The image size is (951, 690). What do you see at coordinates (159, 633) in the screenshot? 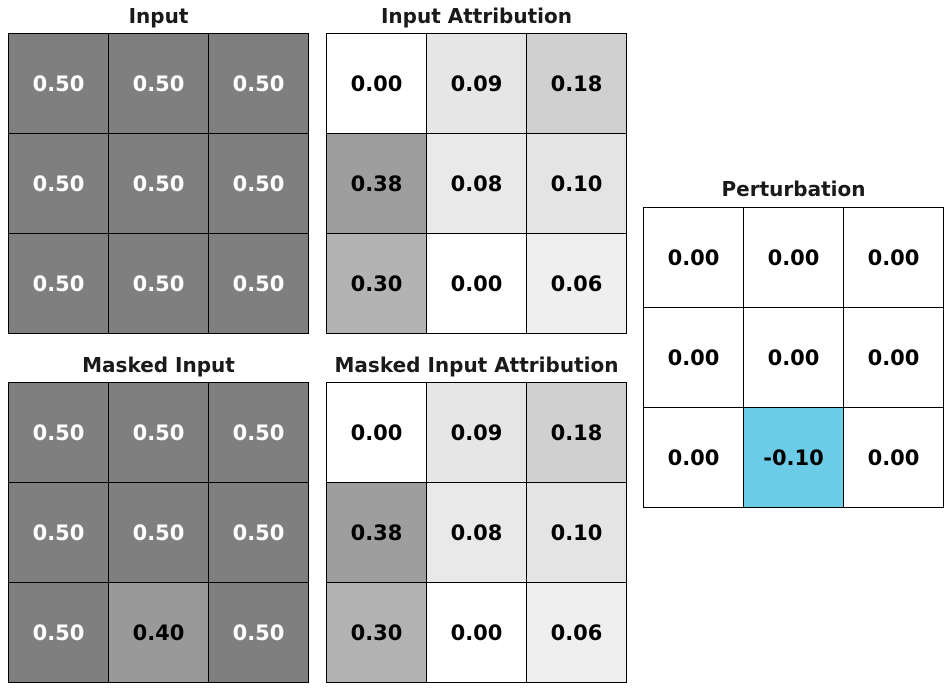
I see `grid-cell: 0.40` at bounding box center [159, 633].